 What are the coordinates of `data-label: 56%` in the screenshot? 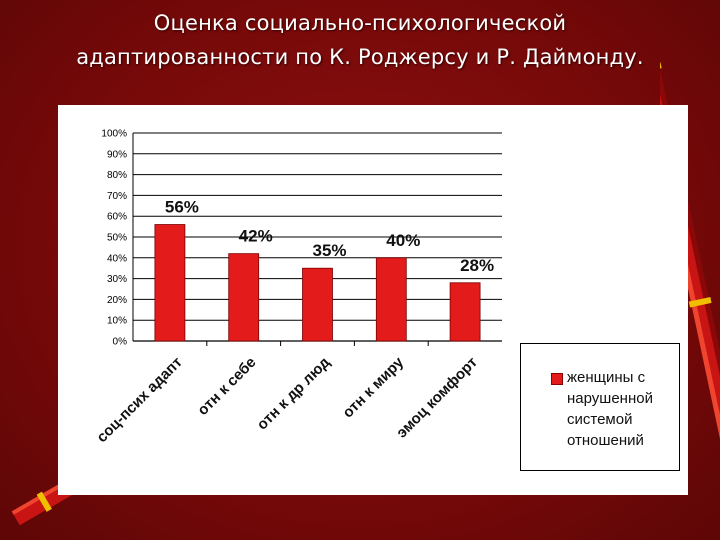 It's located at (182, 207).